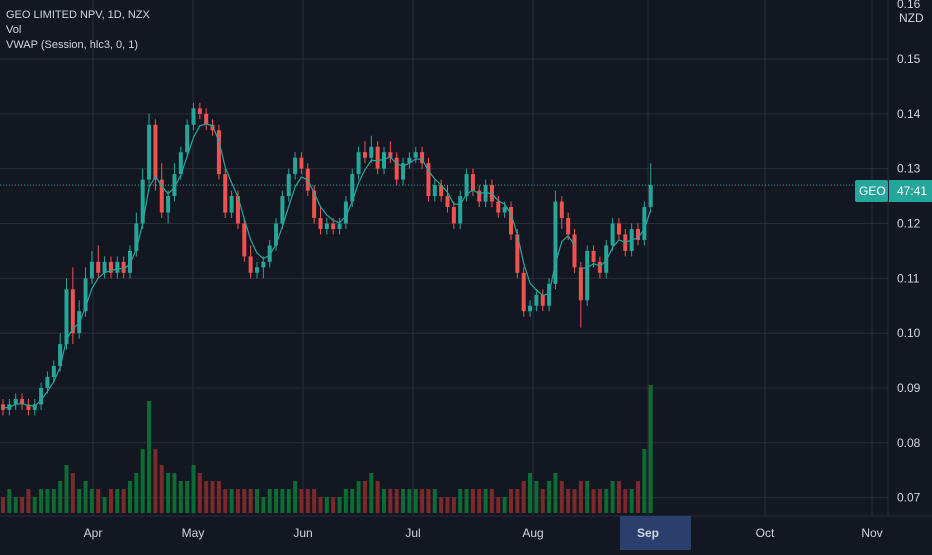 The height and width of the screenshot is (555, 932). What do you see at coordinates (302, 533) in the screenshot?
I see `month-label: Jun` at bounding box center [302, 533].